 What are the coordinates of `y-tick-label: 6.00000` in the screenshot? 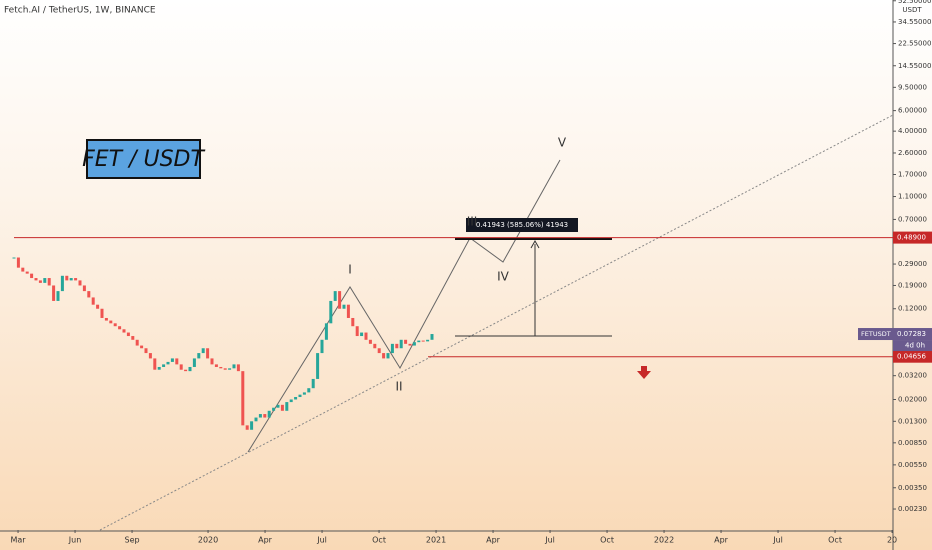 It's located at (912, 111).